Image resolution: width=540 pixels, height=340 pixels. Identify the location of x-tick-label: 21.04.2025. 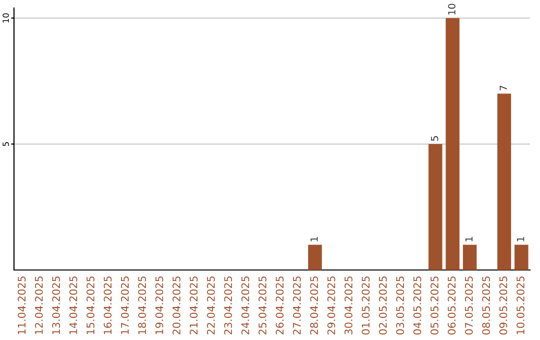
(194, 305).